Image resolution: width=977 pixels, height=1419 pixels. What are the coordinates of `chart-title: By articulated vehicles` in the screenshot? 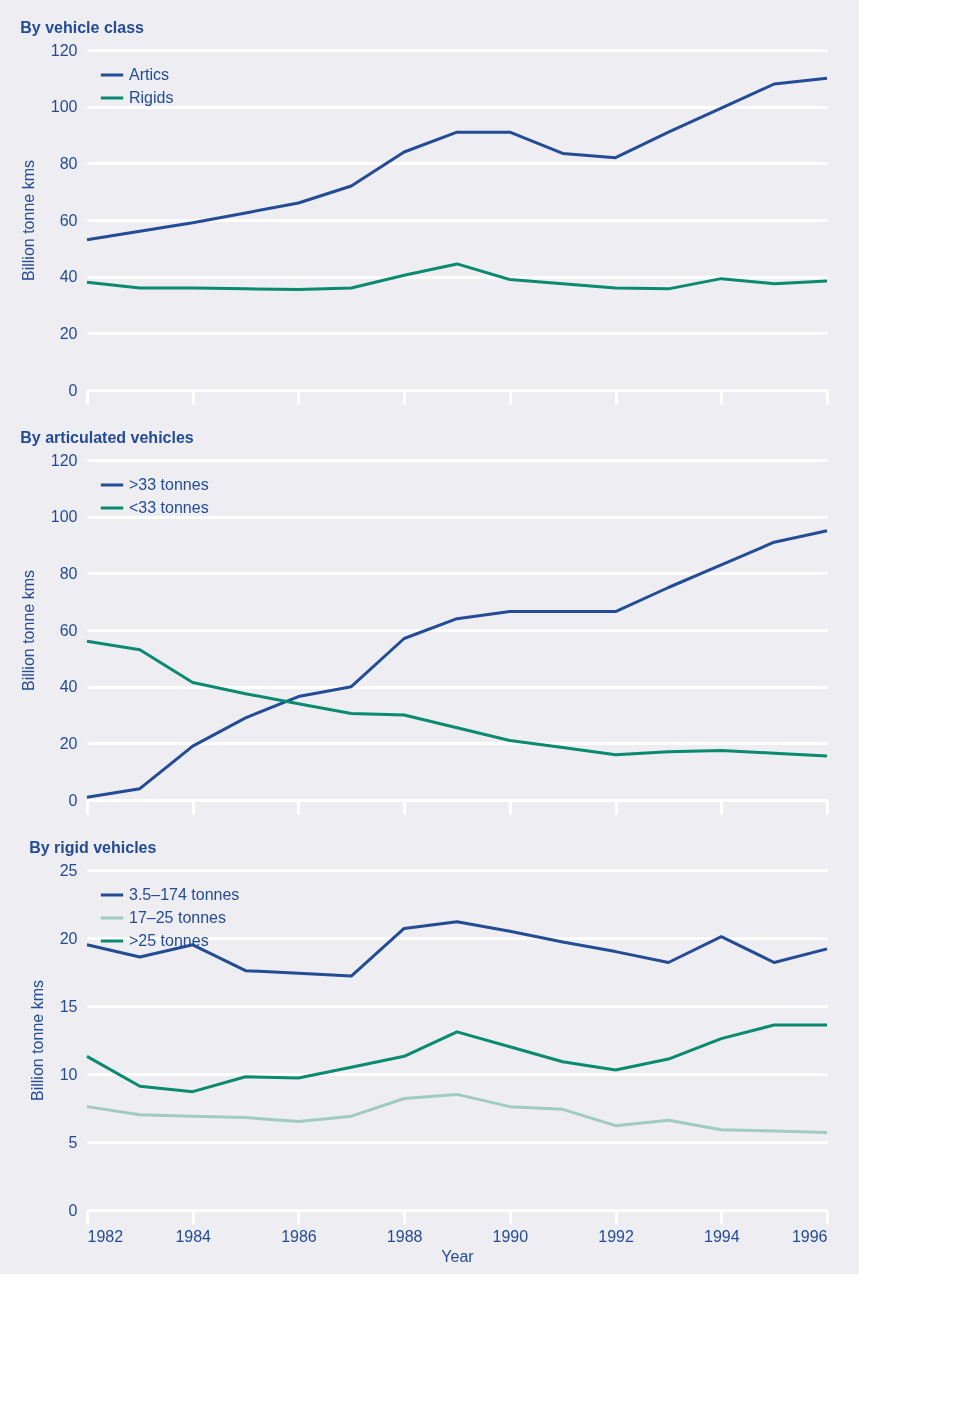 It's located at (107, 437).